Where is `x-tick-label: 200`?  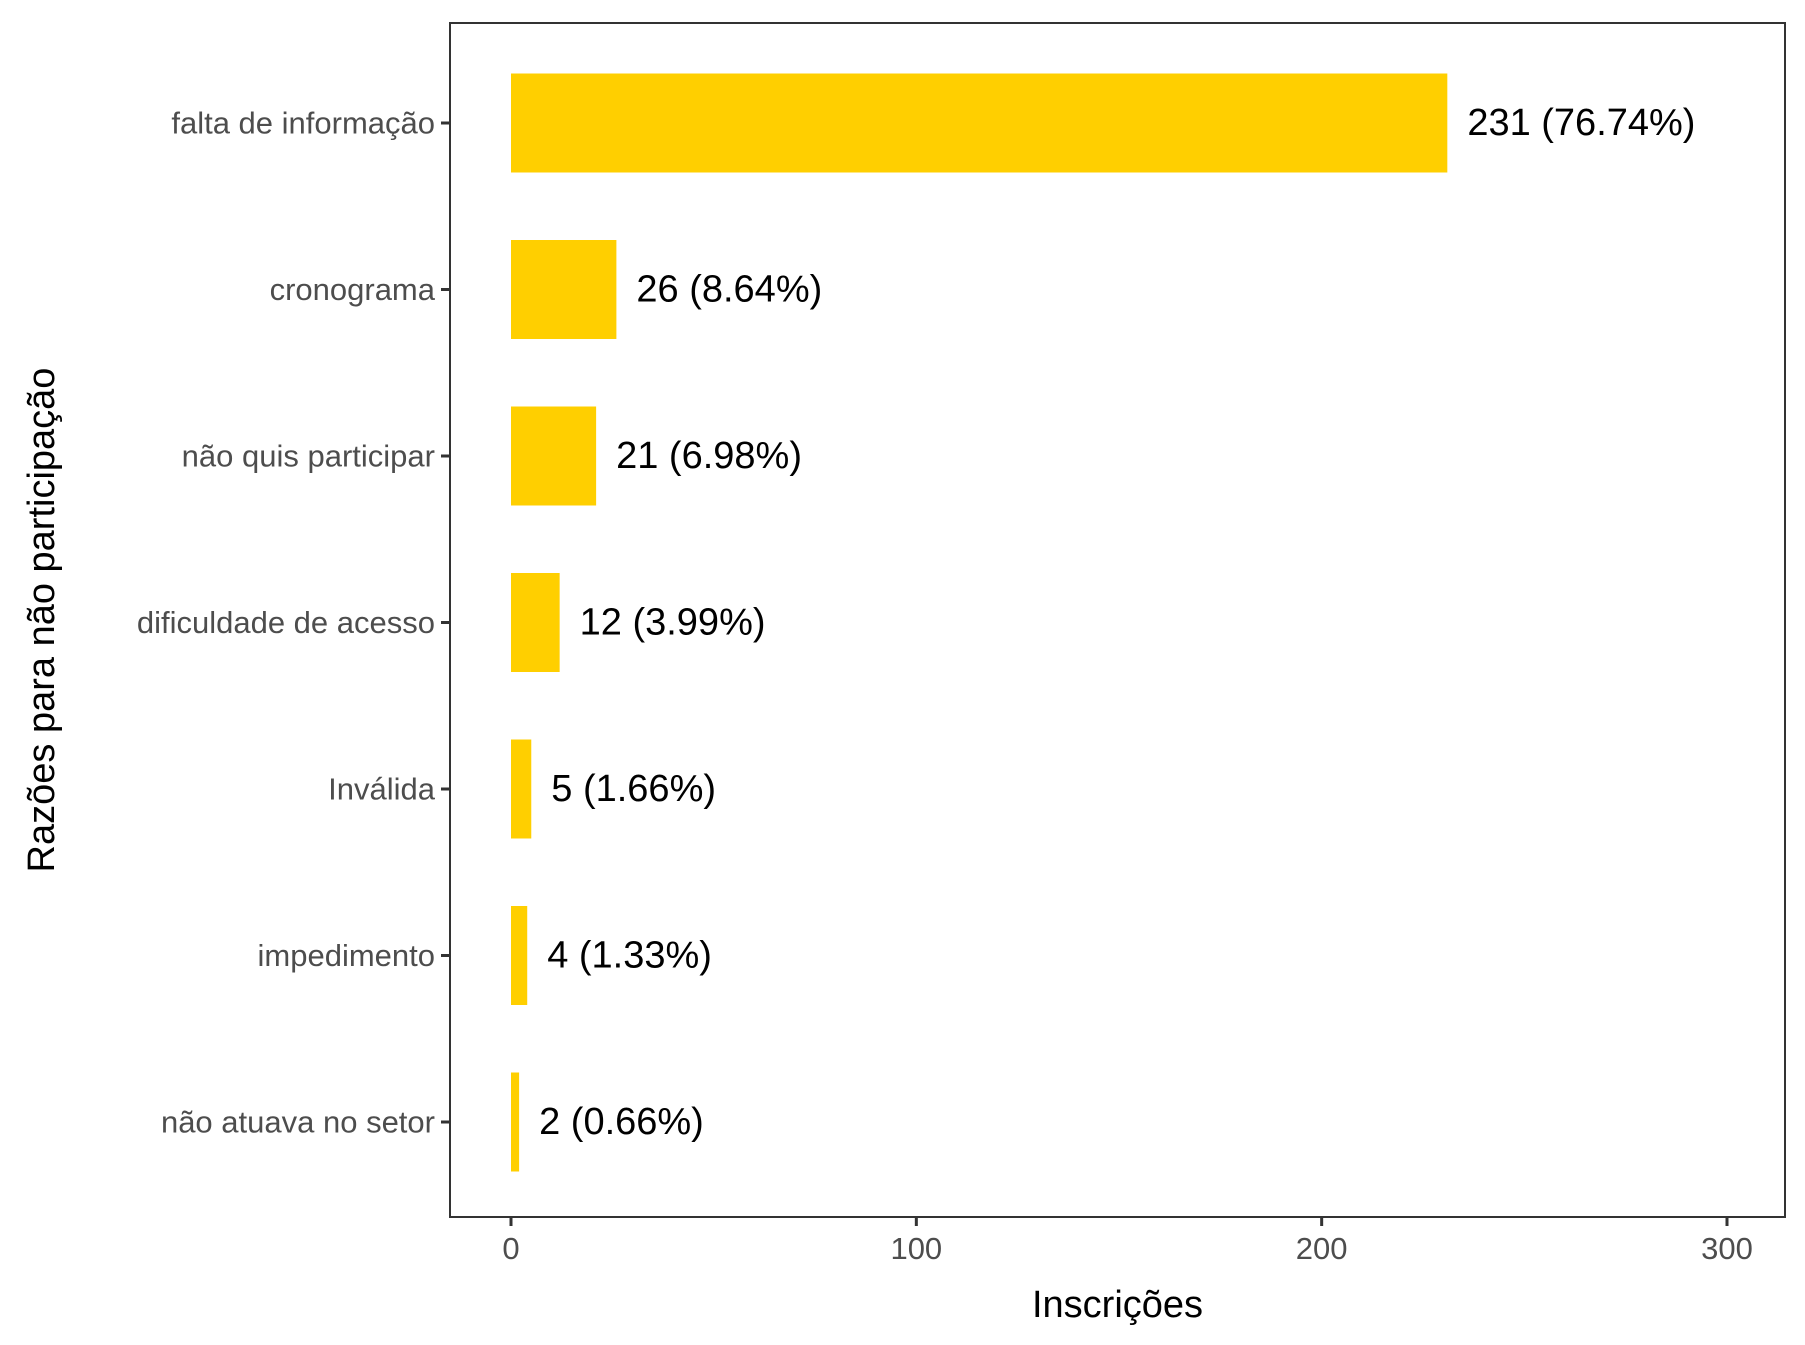
x-tick-label: 200 is located at coordinates (1322, 1248).